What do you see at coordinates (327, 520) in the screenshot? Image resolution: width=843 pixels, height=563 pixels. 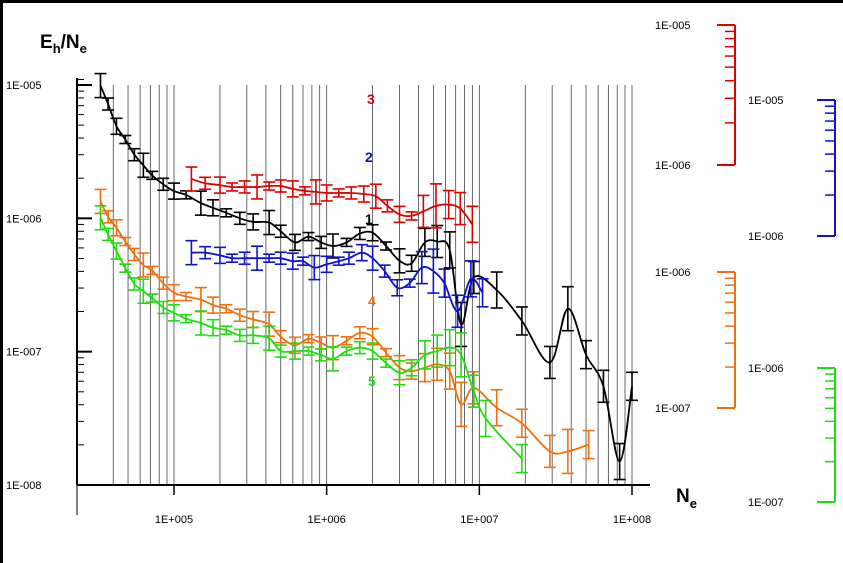 I see `x-tick-label: 1E+006` at bounding box center [327, 520].